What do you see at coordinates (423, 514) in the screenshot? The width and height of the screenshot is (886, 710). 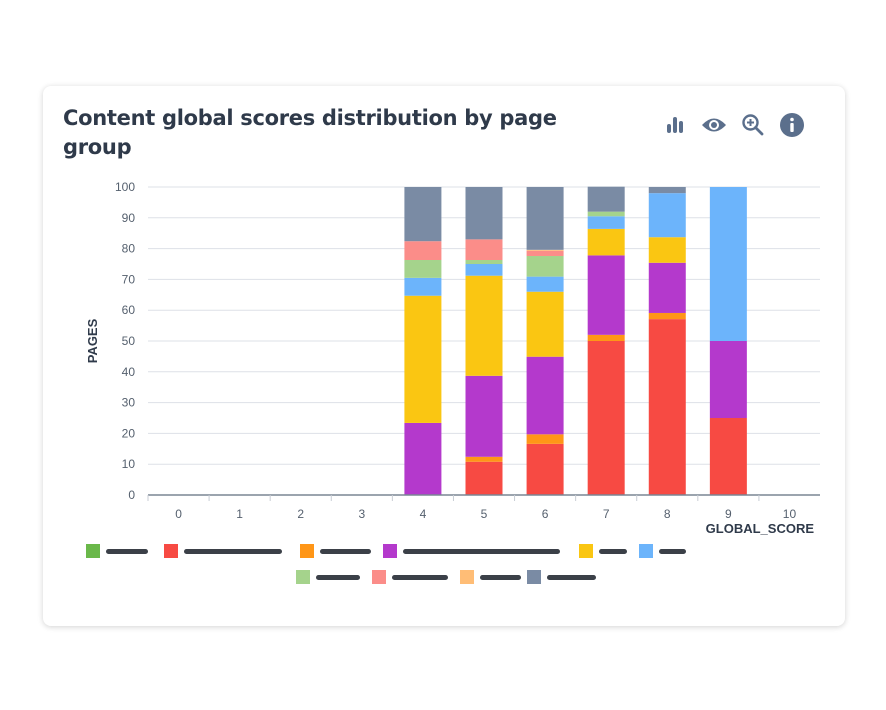 I see `x-tick-label: 4` at bounding box center [423, 514].